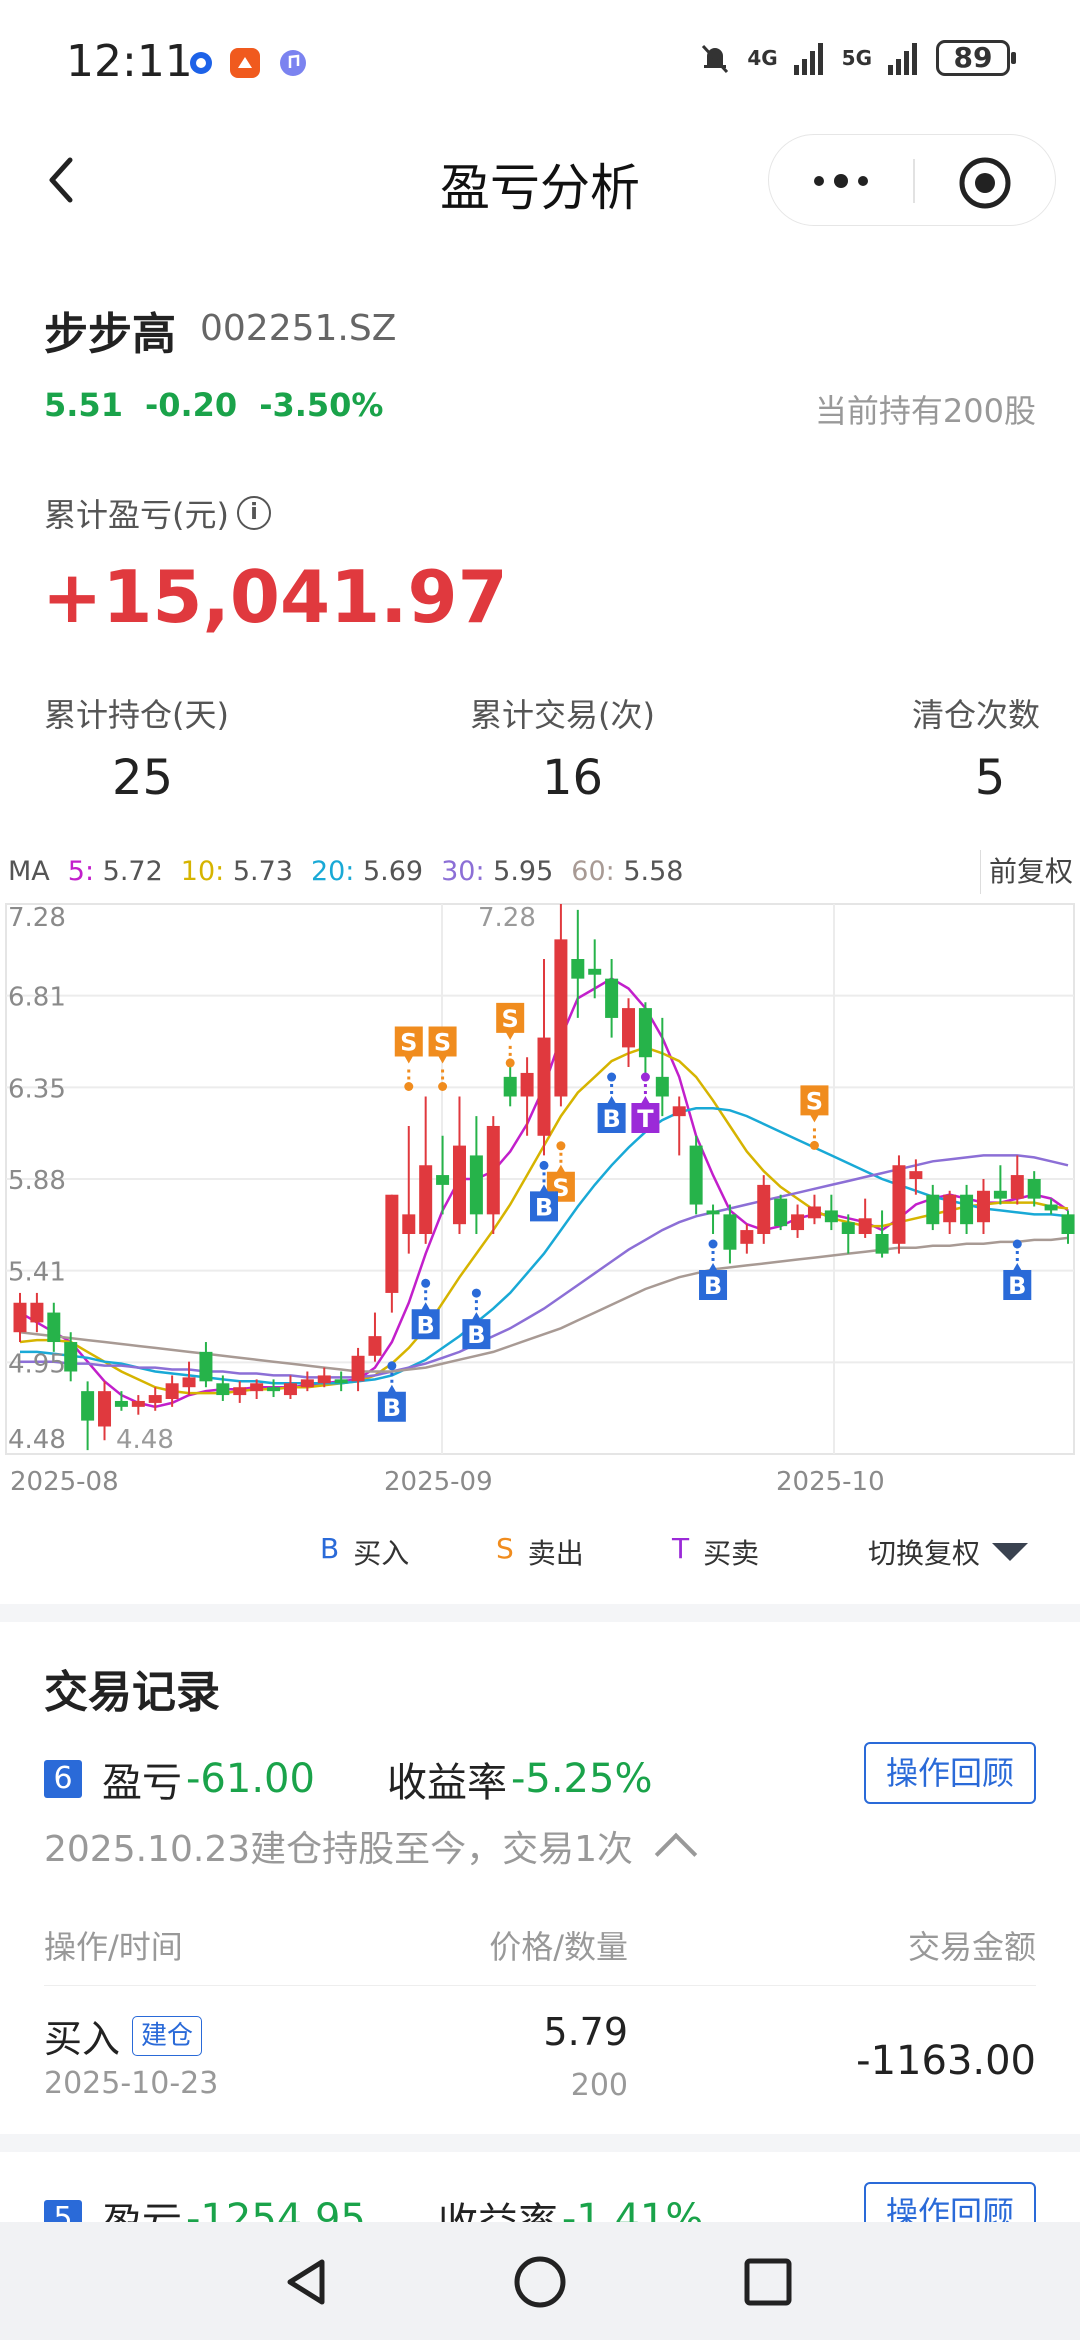  I want to click on nav-bar: 盈亏分析, so click(540, 180).